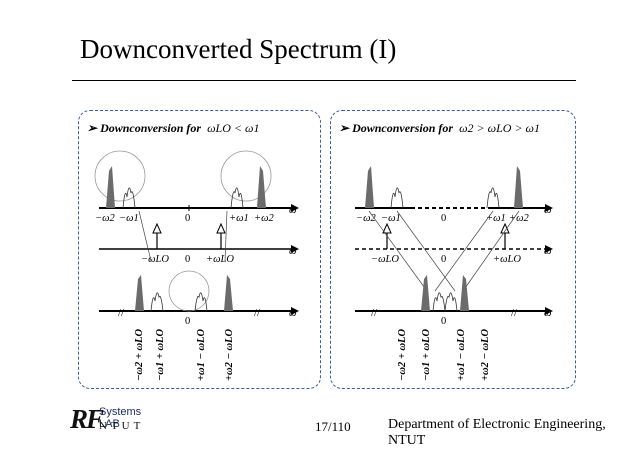 The width and height of the screenshot is (638, 451). What do you see at coordinates (122, 426) in the screenshot?
I see `logo-school-text: NTUT` at bounding box center [122, 426].